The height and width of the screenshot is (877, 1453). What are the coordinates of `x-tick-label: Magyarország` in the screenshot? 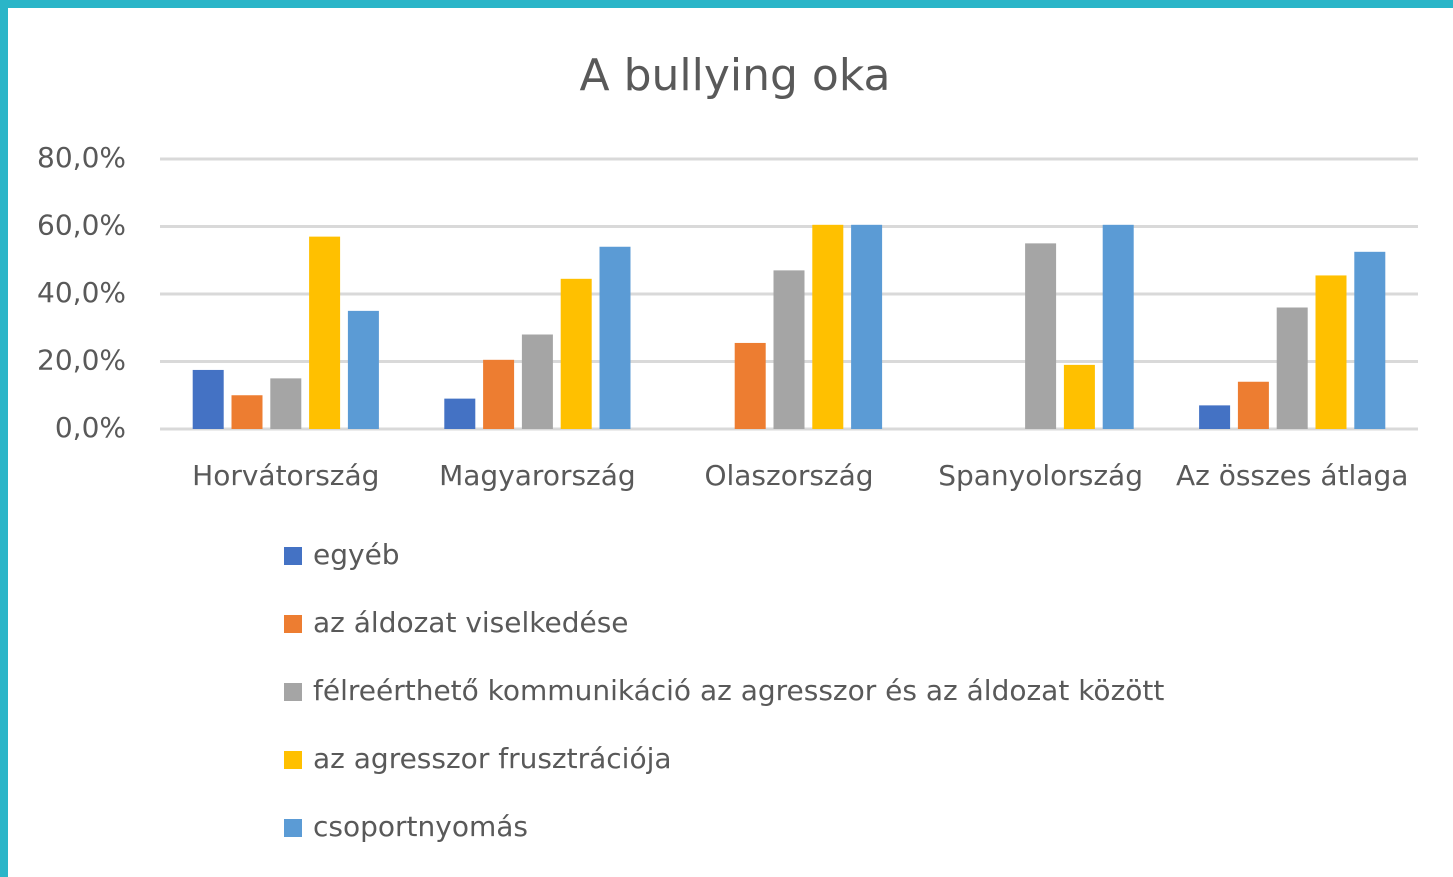 It's located at (537, 475).